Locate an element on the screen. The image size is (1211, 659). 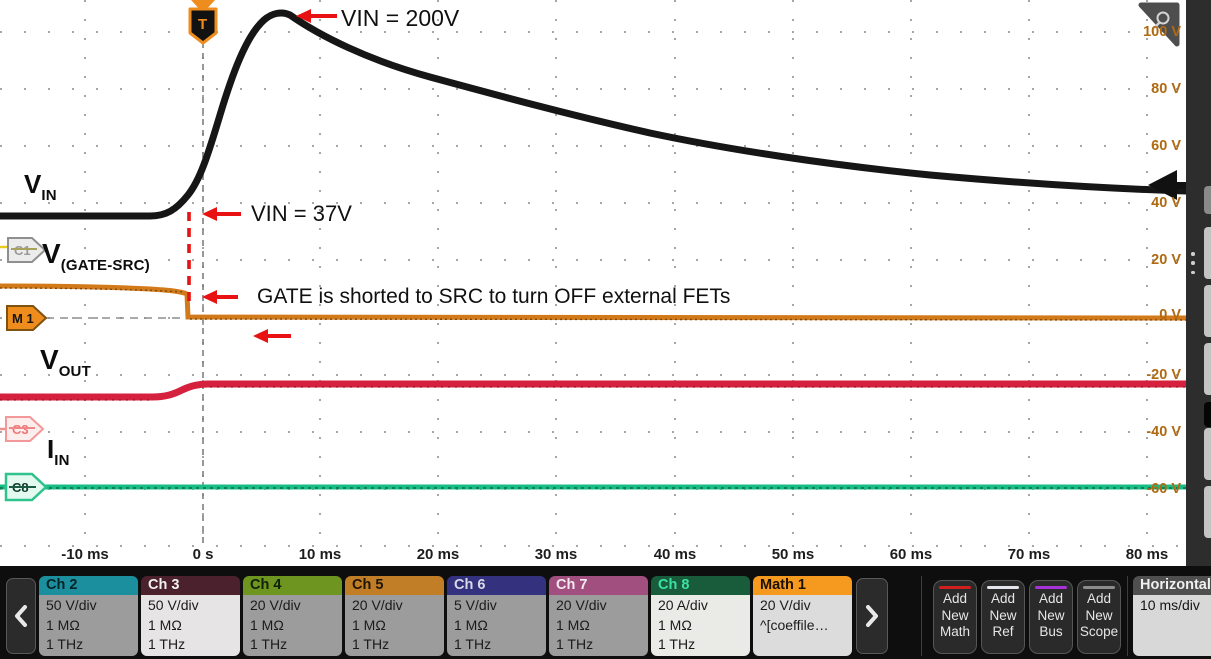
x-axis-tick: 0 s is located at coordinates (203, 554).